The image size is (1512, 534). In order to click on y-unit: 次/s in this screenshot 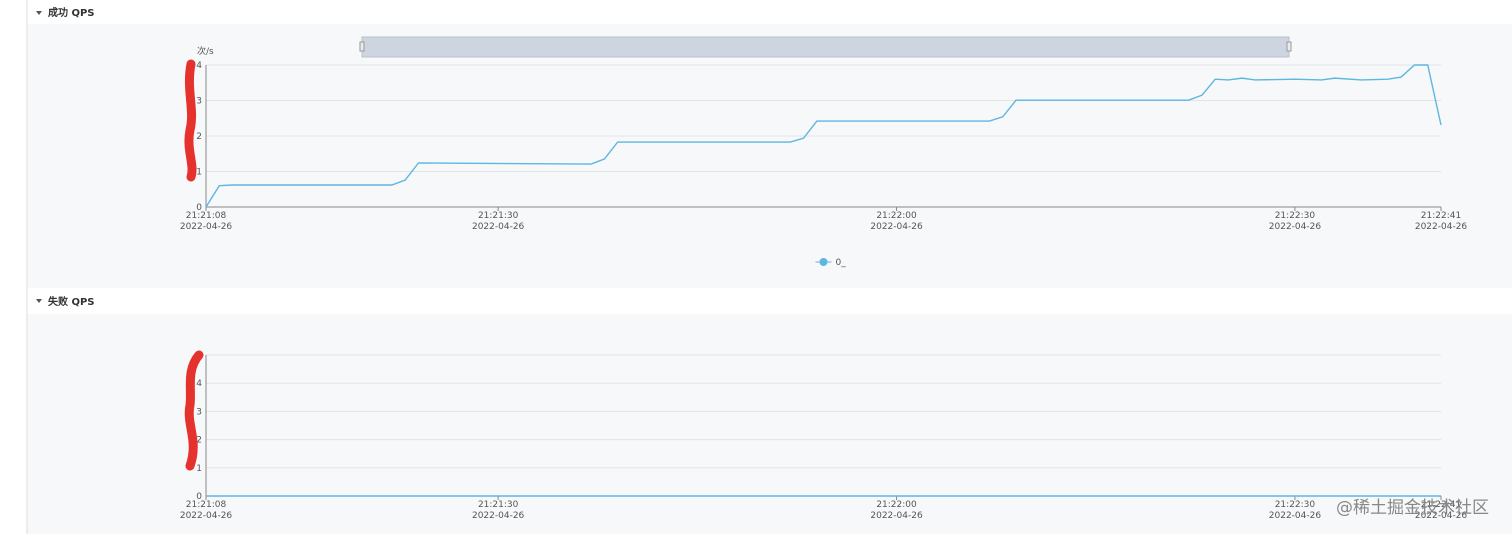, I will do `click(205, 51)`.